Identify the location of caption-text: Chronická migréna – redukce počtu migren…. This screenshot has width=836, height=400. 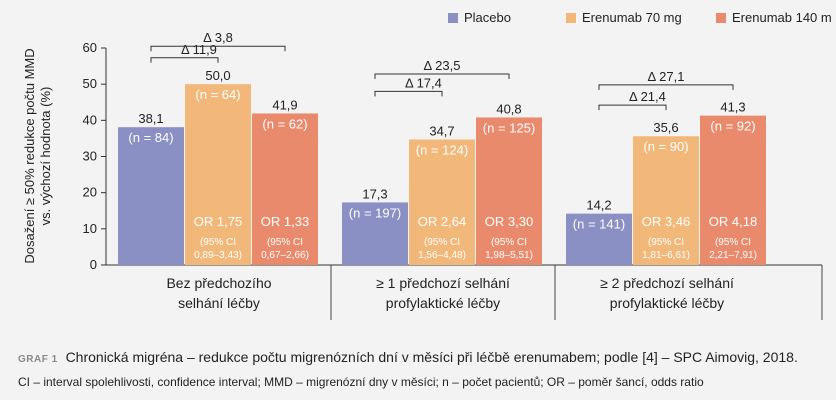
(431, 357).